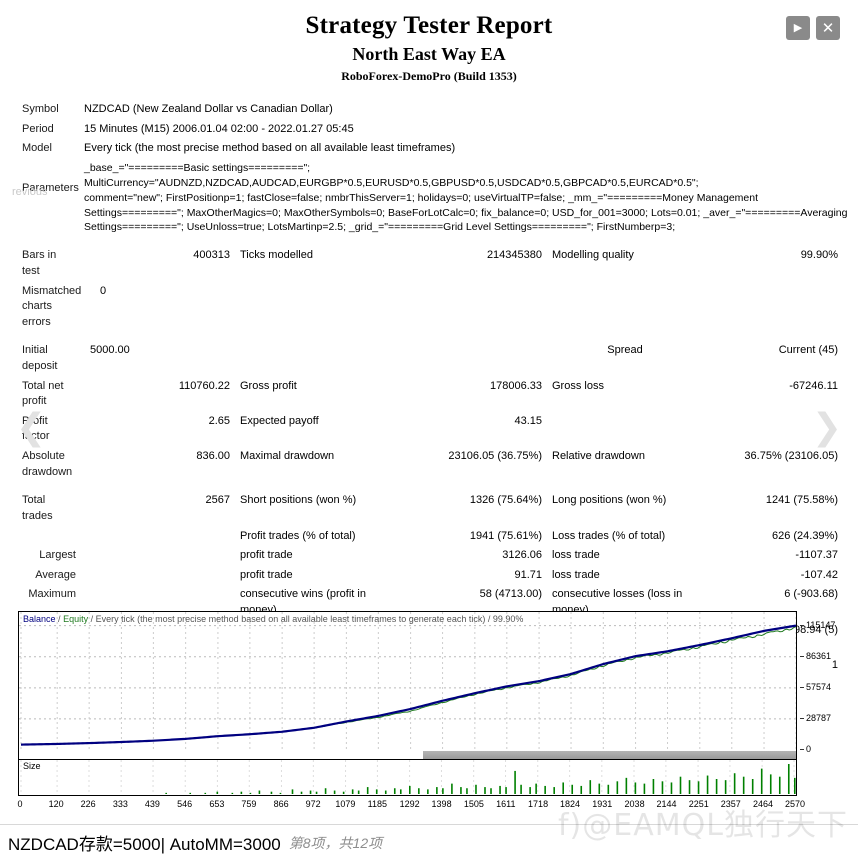  Describe the element at coordinates (508, 619) in the screenshot. I see `legend-quality: 99.90%` at that location.